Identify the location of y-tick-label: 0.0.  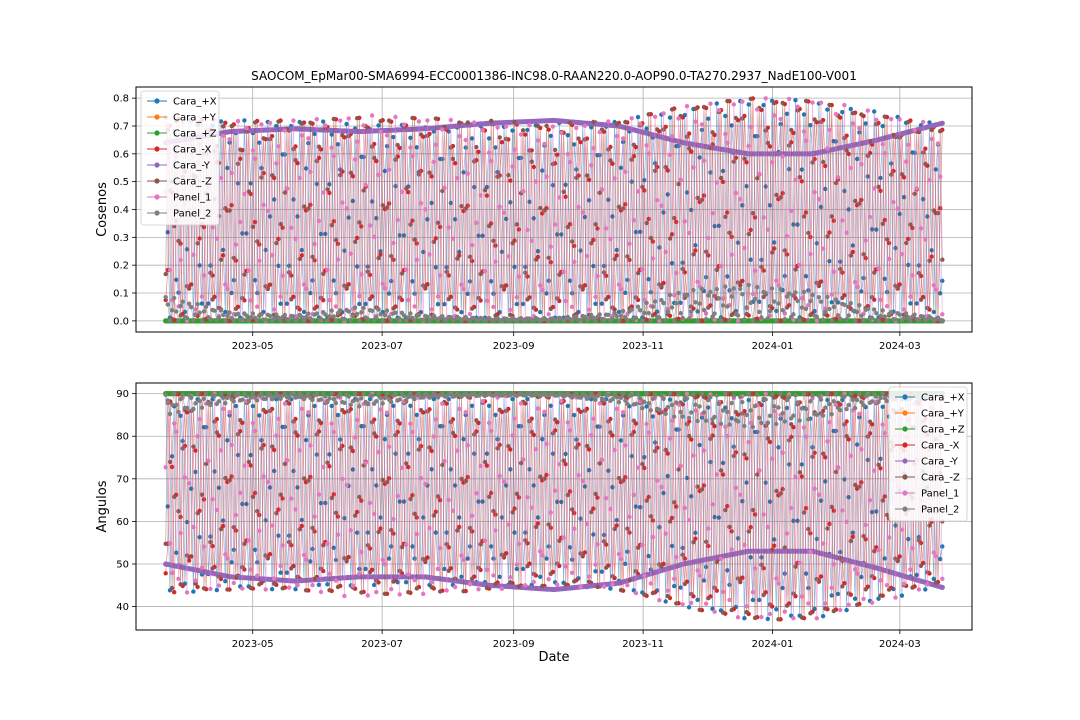
(121, 321).